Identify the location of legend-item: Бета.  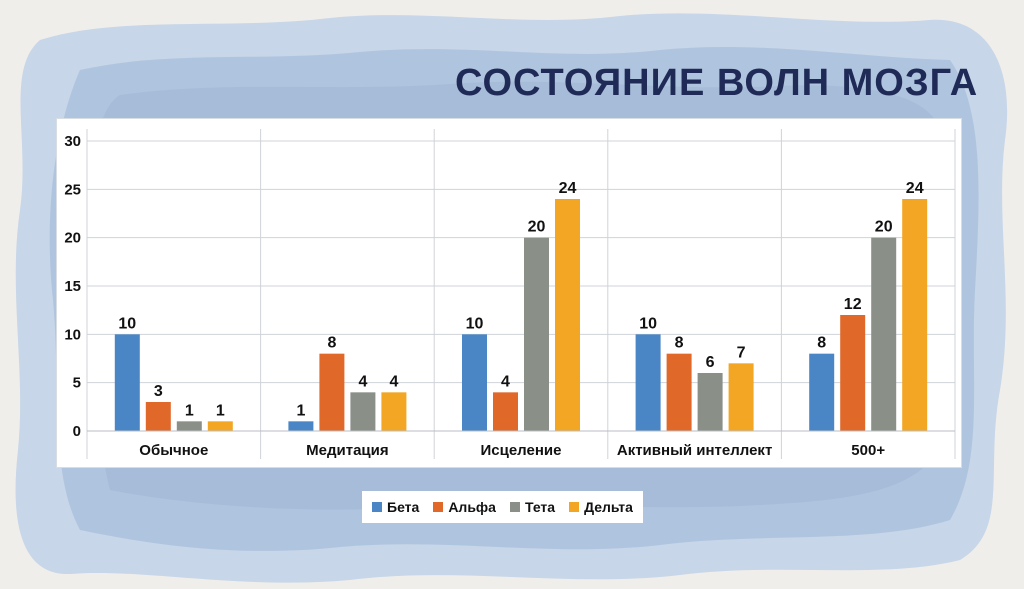
(395, 507).